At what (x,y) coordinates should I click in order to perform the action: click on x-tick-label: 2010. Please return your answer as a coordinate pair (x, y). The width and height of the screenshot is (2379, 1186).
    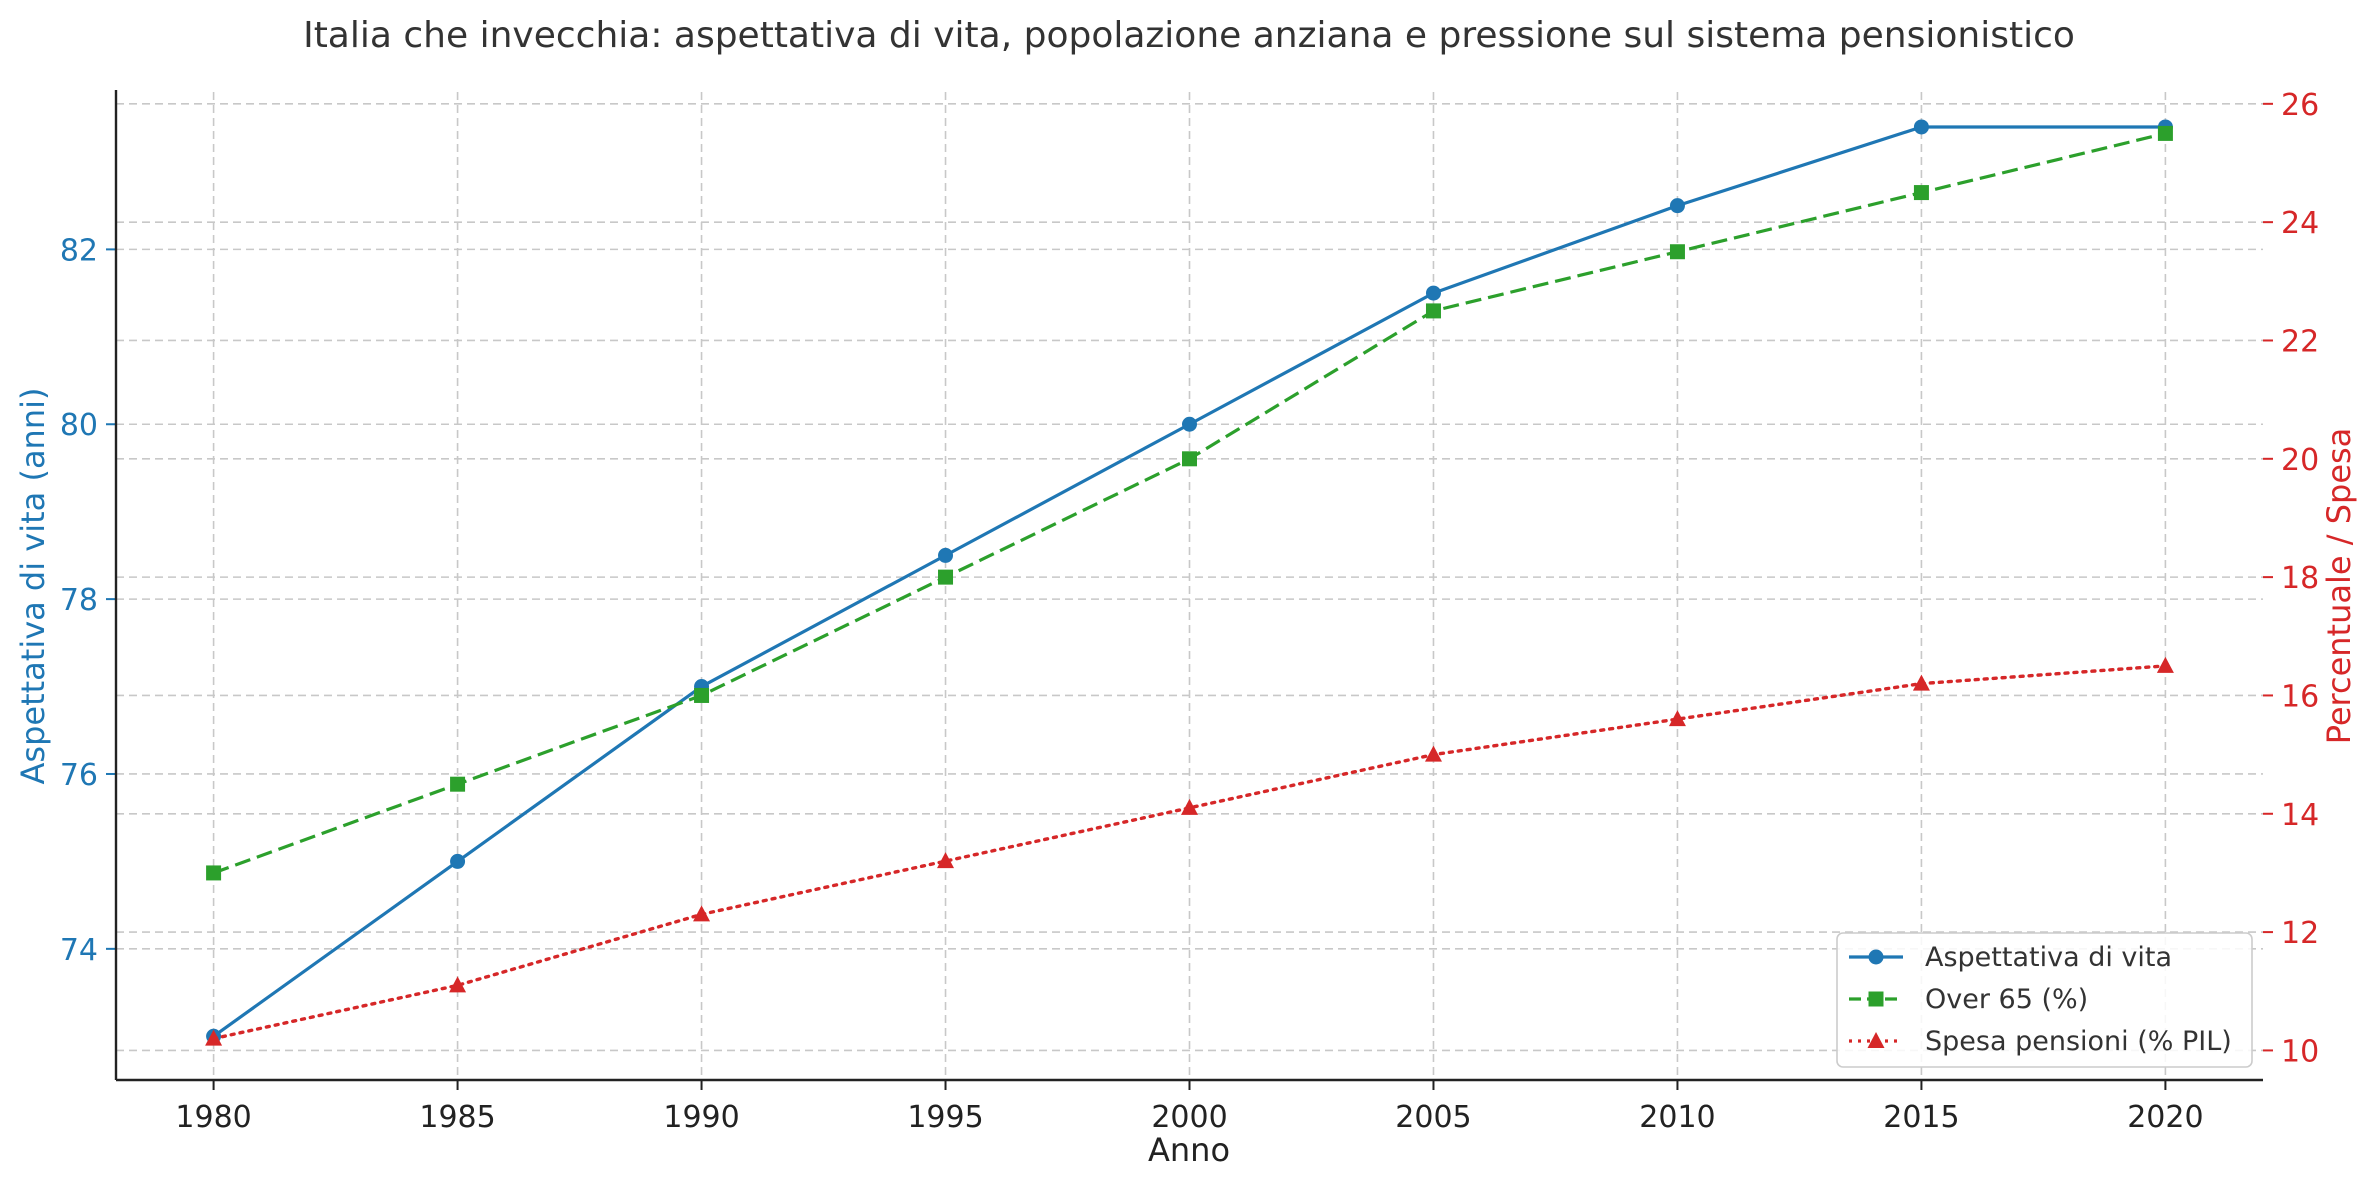
    Looking at the image, I should click on (1677, 1117).